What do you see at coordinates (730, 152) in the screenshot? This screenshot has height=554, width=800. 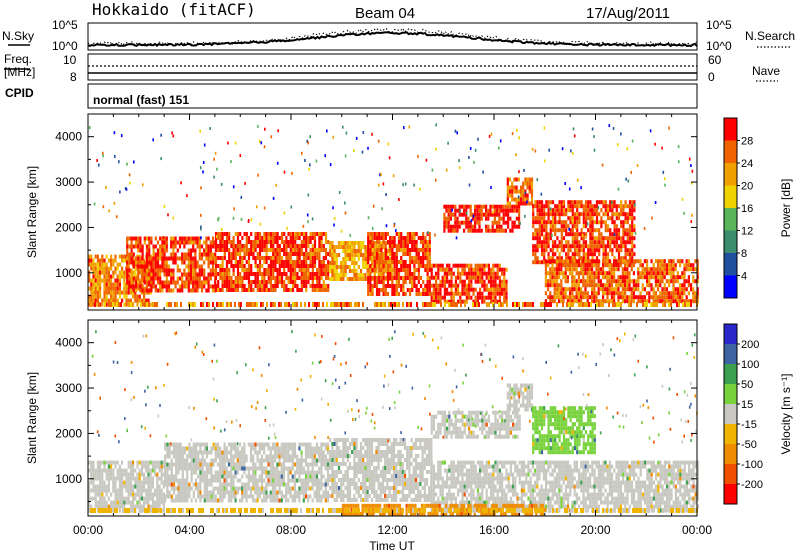 I see `colorbar-swatch` at bounding box center [730, 152].